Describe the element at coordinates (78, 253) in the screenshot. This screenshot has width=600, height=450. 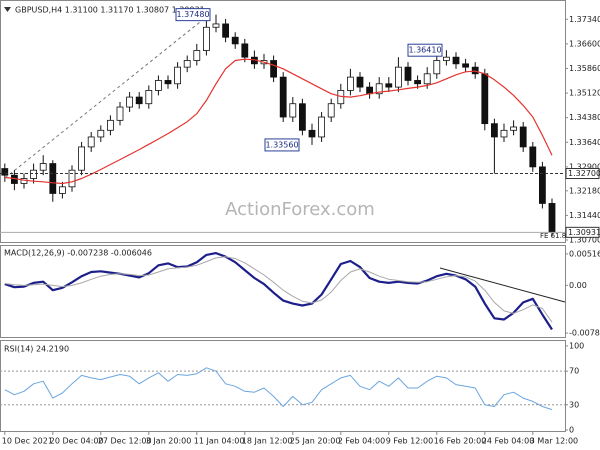
I see `macd-title: MACD(12,26,9) -0.007238 -0.006046` at that location.